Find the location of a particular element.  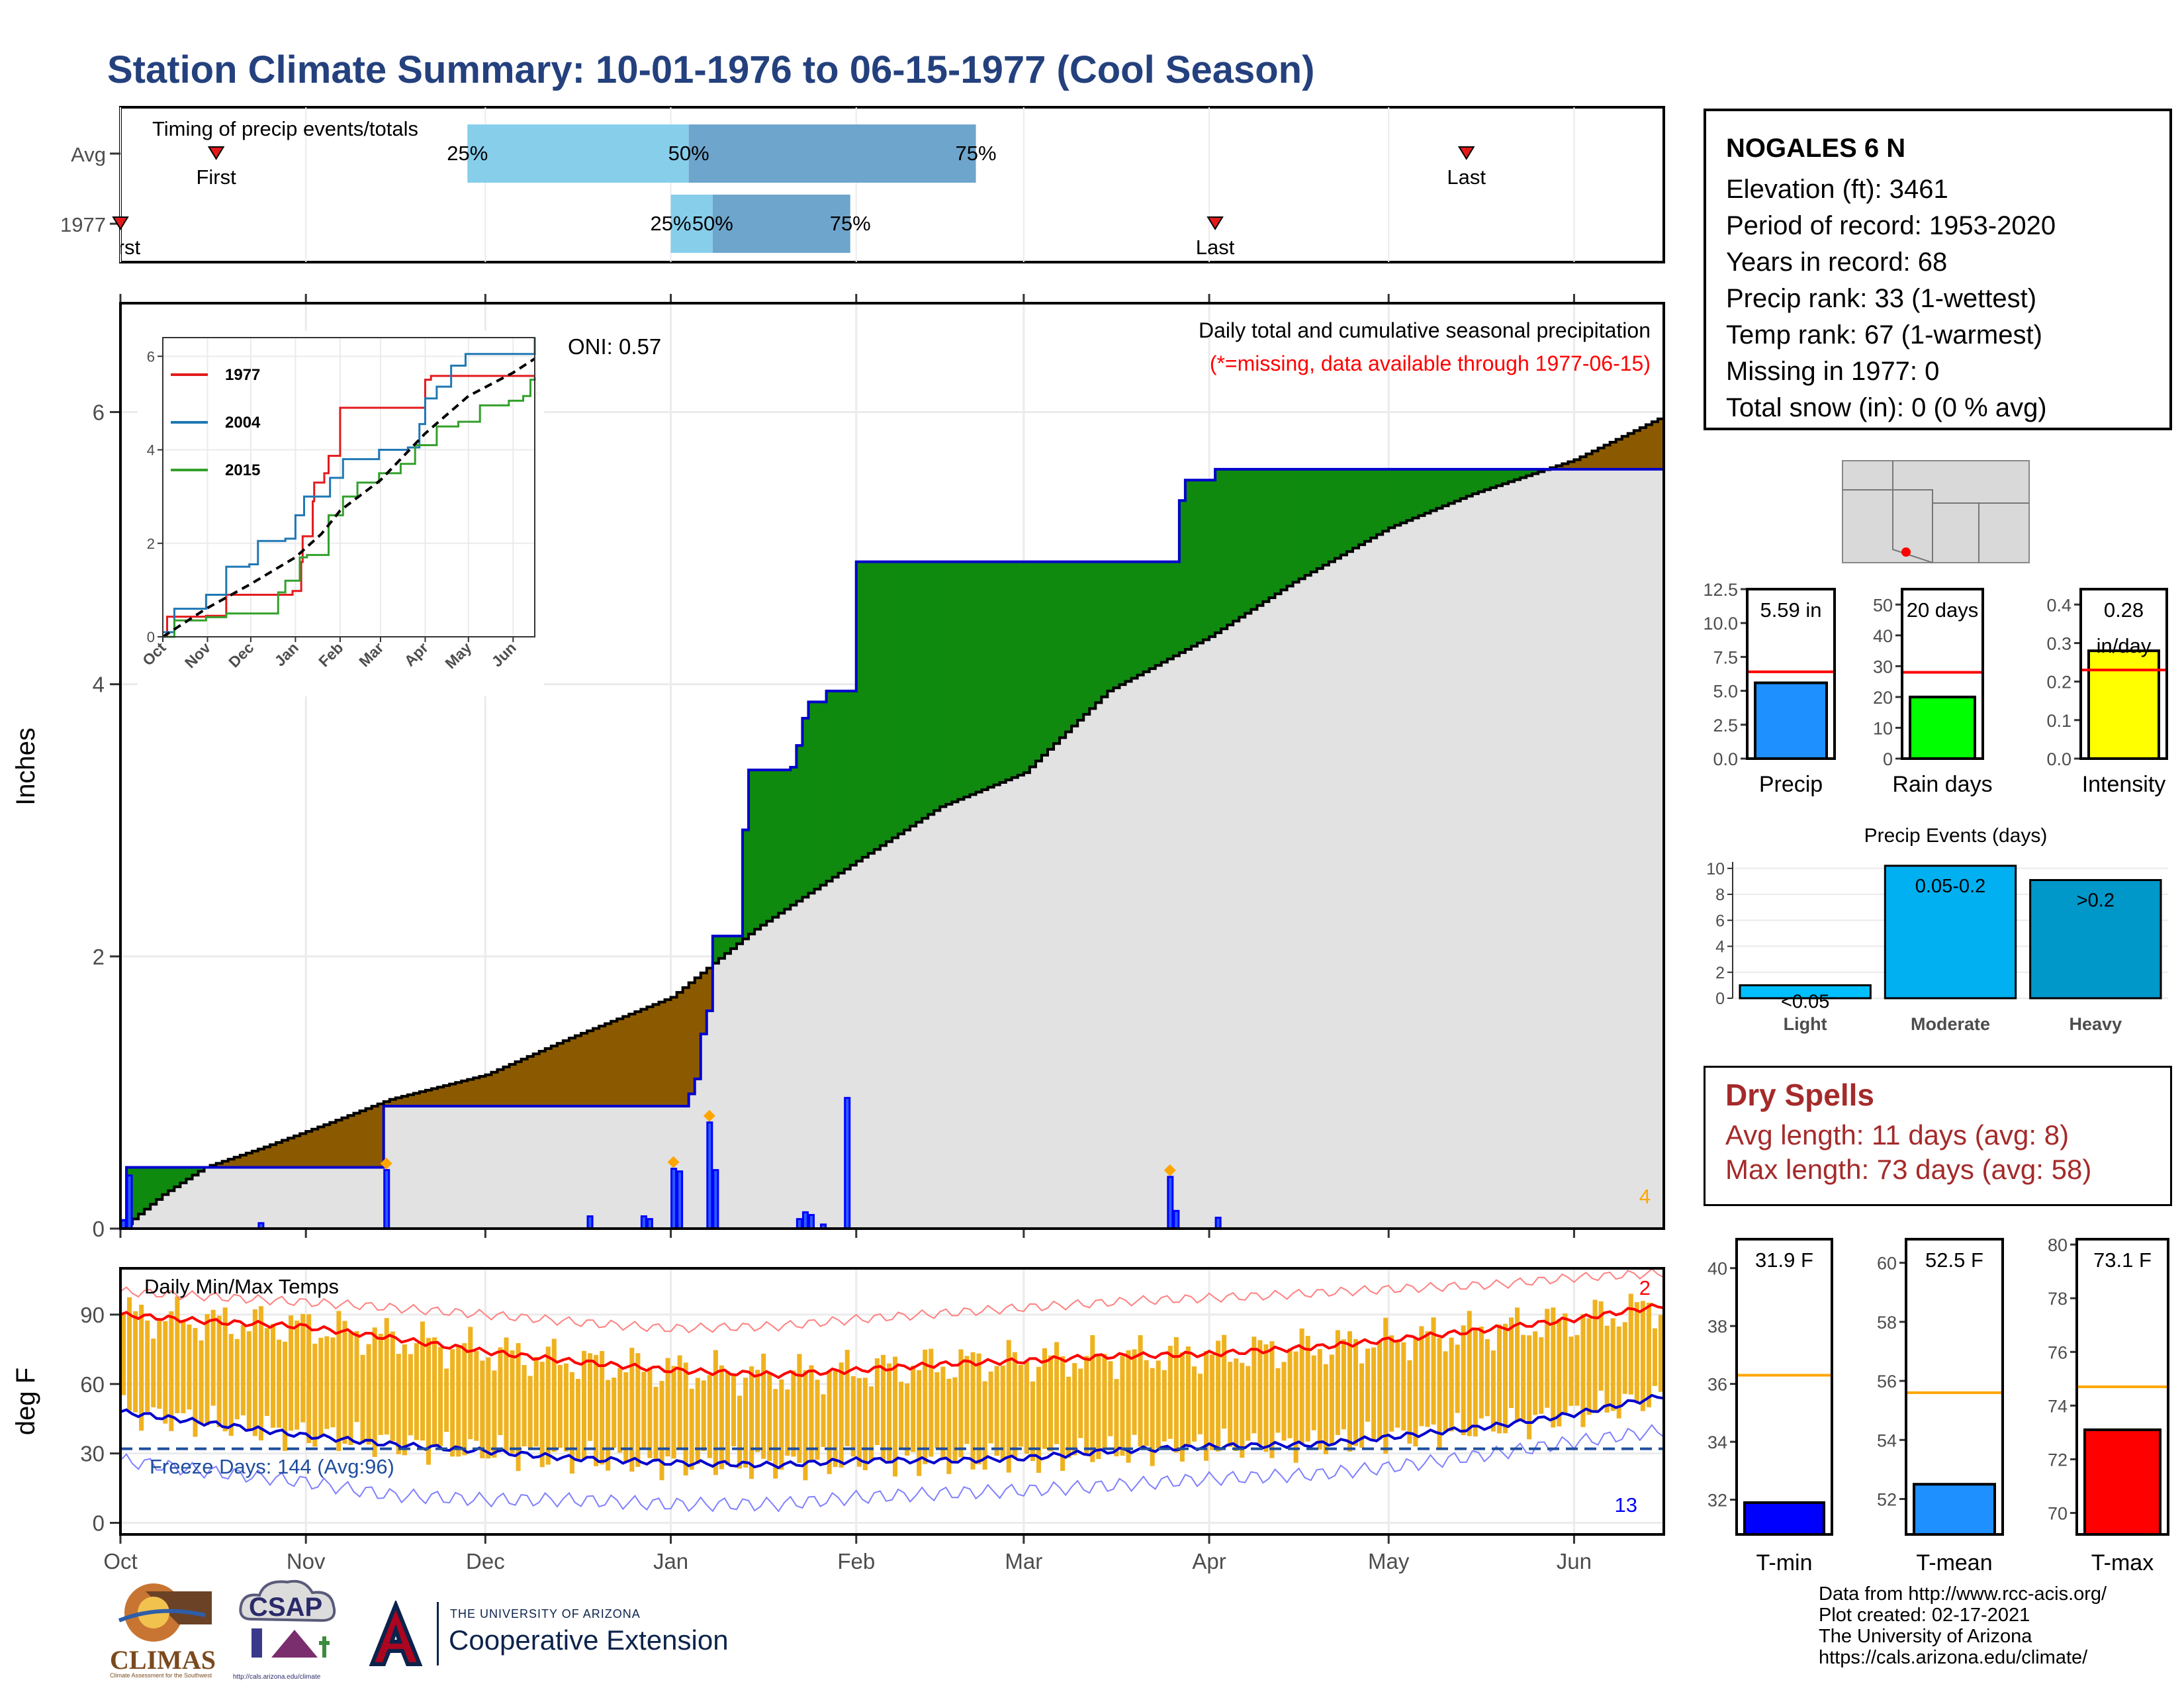

precip_total-ytick-label: 10.0 is located at coordinates (1720, 623).